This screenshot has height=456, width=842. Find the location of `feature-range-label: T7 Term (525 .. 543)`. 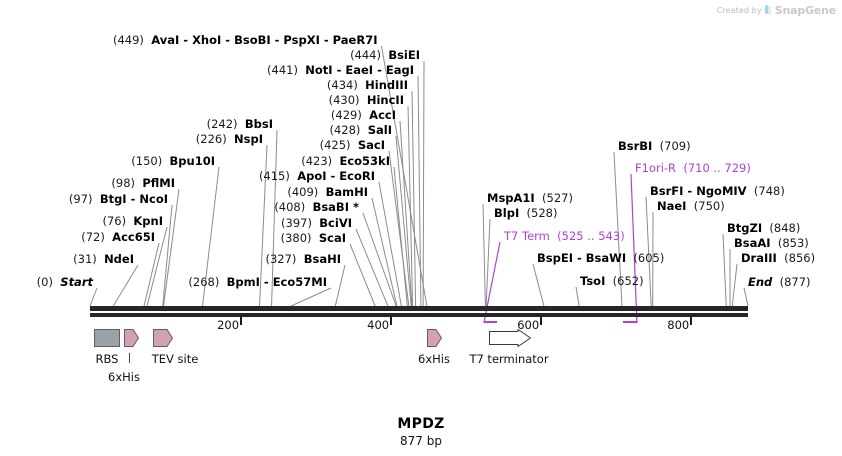

feature-range-label: T7 Term (525 .. 543) is located at coordinates (564, 236).